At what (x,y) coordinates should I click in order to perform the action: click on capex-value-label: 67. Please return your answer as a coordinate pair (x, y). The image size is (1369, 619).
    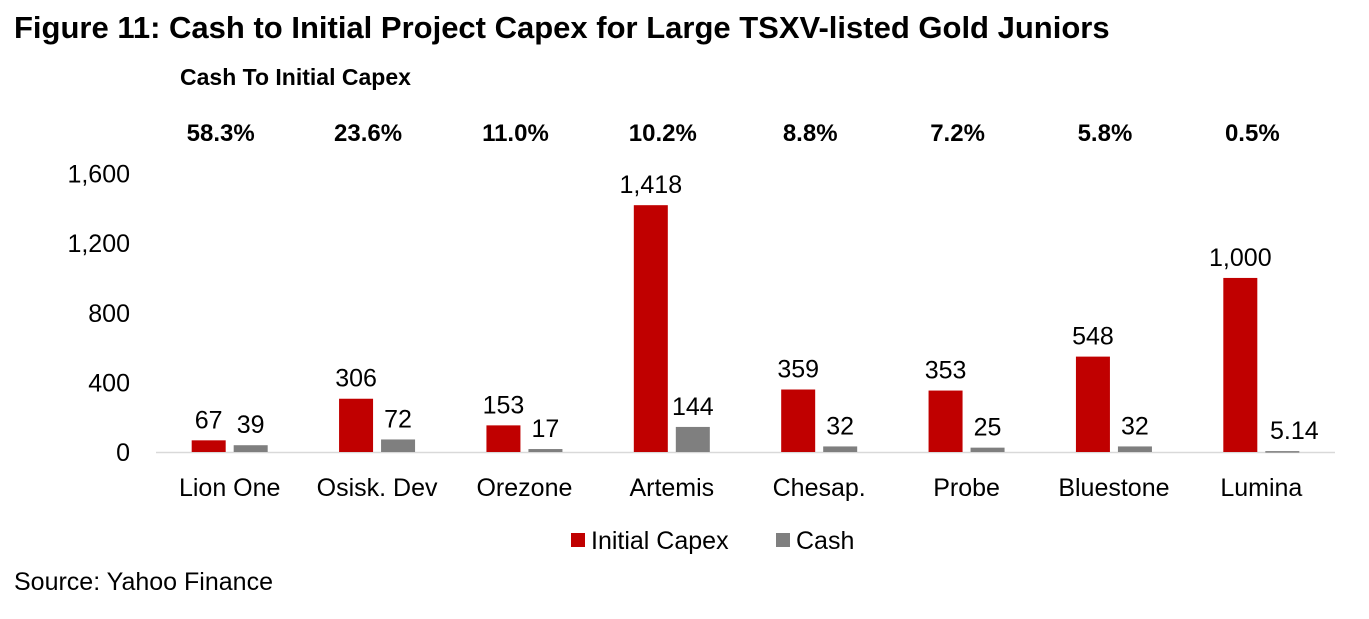
    Looking at the image, I should click on (209, 420).